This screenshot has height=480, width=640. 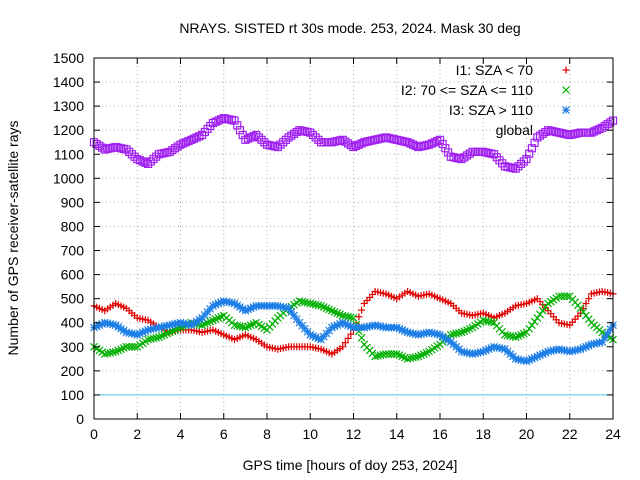 I want to click on x-tick-label: 4, so click(x=181, y=434).